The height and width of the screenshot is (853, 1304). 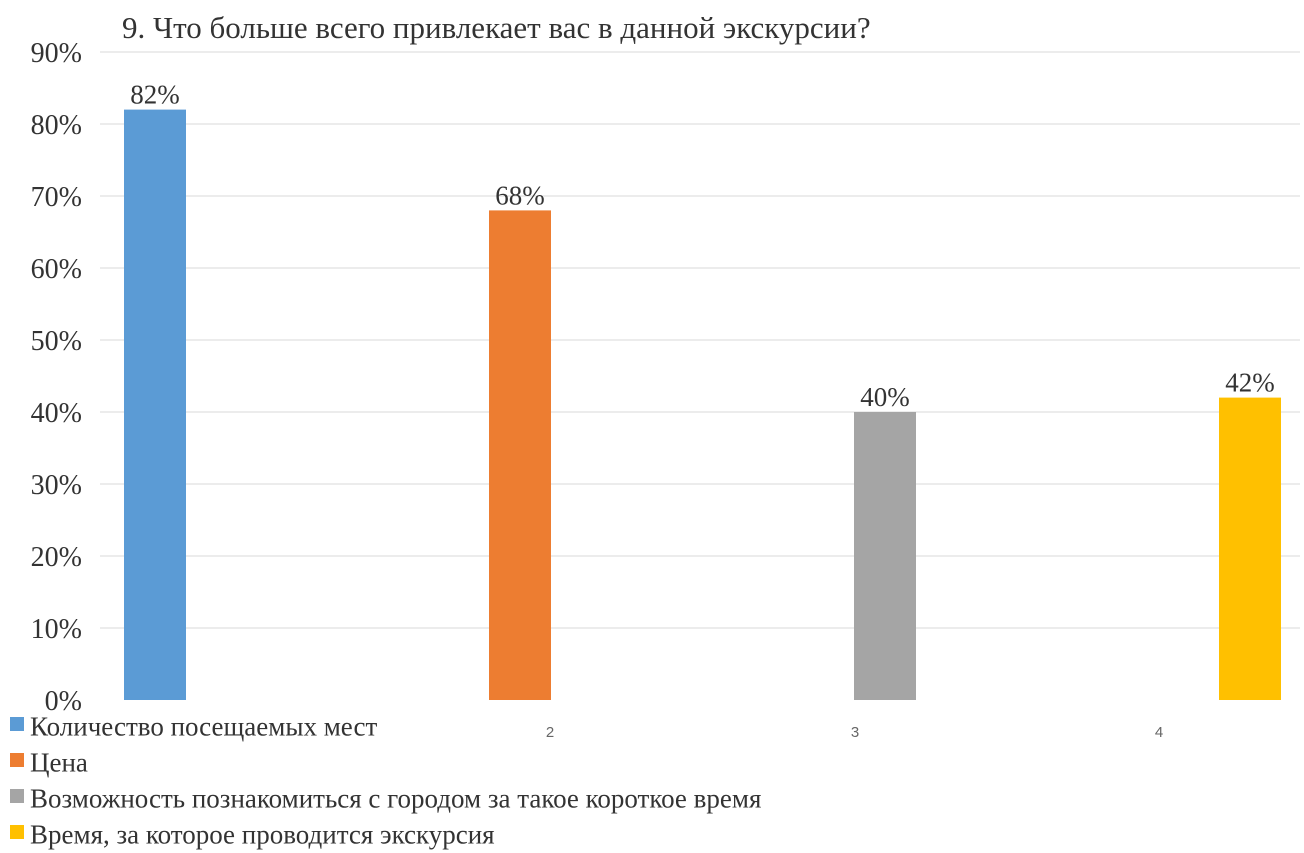 I want to click on x-axis-categories: 2 3 4, so click(x=854, y=732).